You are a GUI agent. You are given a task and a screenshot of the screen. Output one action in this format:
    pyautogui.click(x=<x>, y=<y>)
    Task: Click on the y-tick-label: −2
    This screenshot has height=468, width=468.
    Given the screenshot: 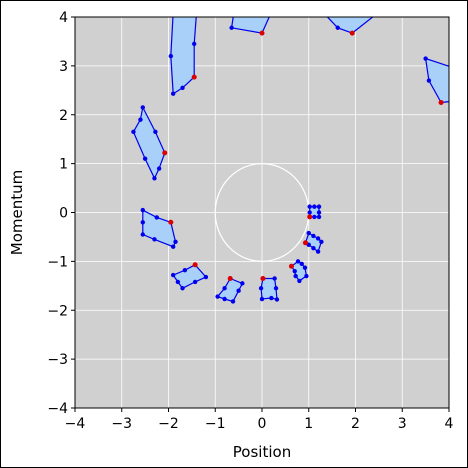 What is the action you would take?
    pyautogui.click(x=57, y=311)
    